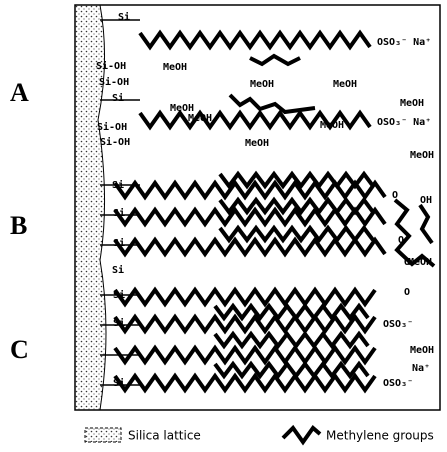  I want to click on section-label: A, so click(19, 92).